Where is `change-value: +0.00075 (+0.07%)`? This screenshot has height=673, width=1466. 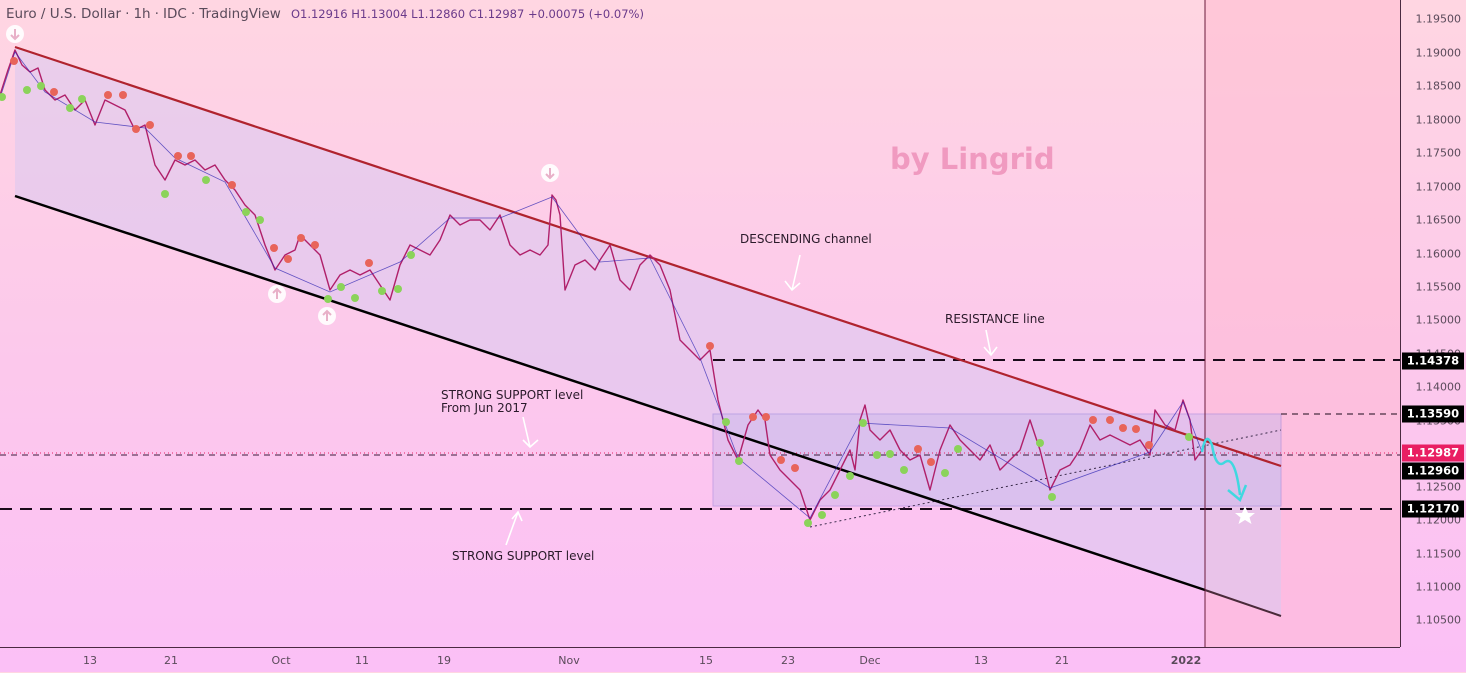
change-value: +0.00075 (+0.07%) is located at coordinates (585, 14).